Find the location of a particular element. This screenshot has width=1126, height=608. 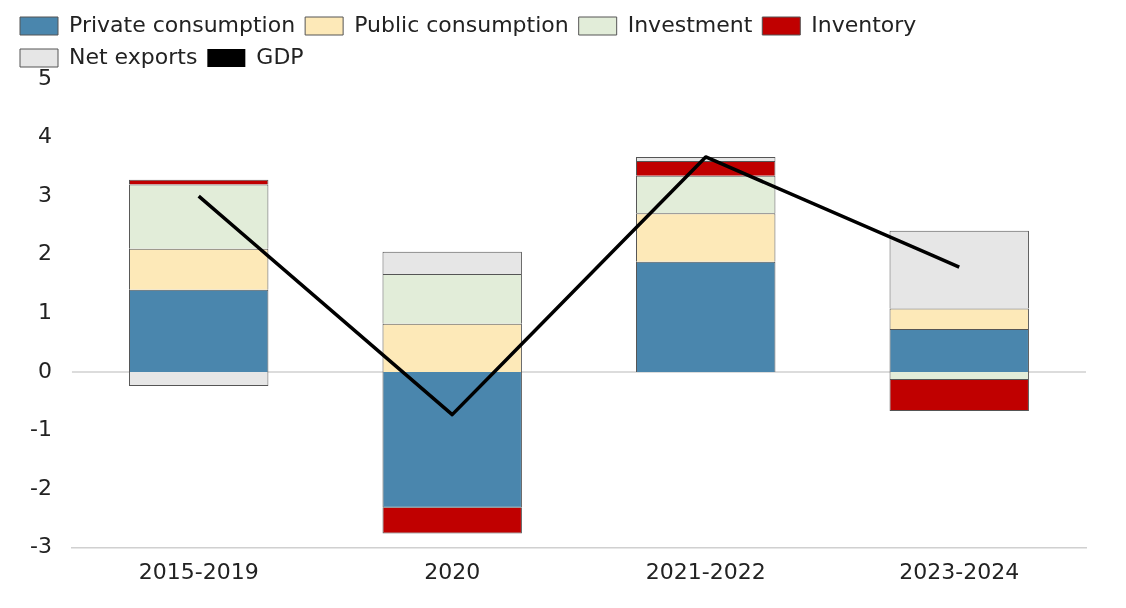

y-tick-label: -3 is located at coordinates (41, 546).